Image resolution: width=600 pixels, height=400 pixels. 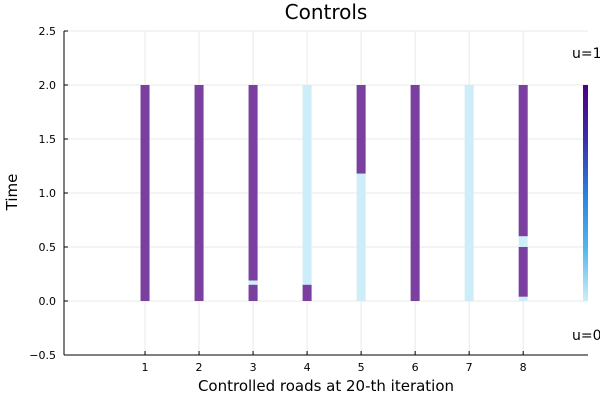 I want to click on y-tick-label: −0.5, so click(x=42, y=355).